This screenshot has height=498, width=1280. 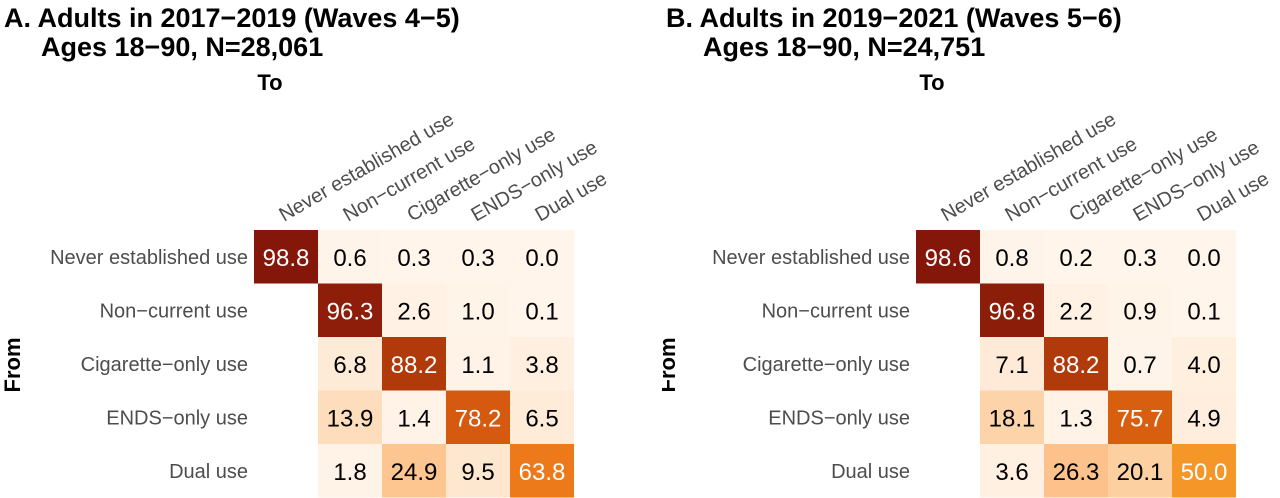 I want to click on cell-value-a-r4-c2: 24.9, so click(x=414, y=472).